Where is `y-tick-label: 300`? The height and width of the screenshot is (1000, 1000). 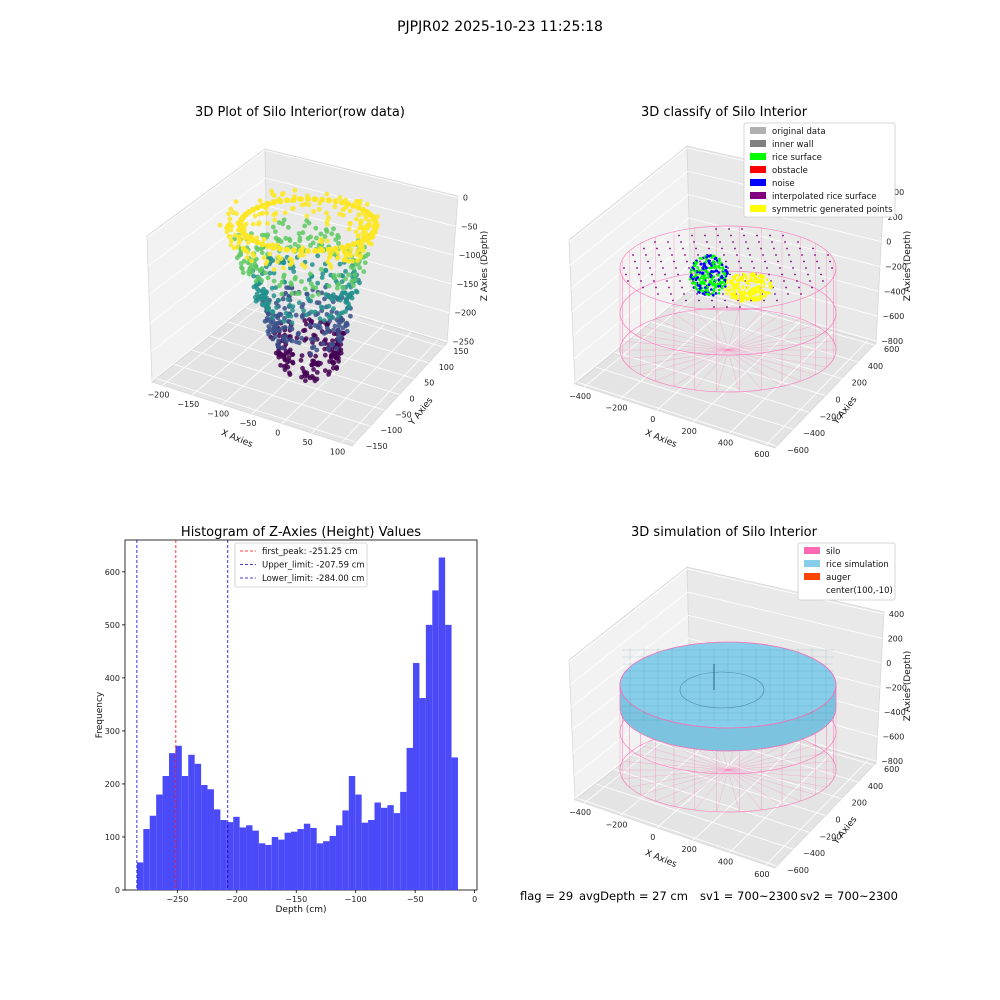
y-tick-label: 300 is located at coordinates (112, 731).